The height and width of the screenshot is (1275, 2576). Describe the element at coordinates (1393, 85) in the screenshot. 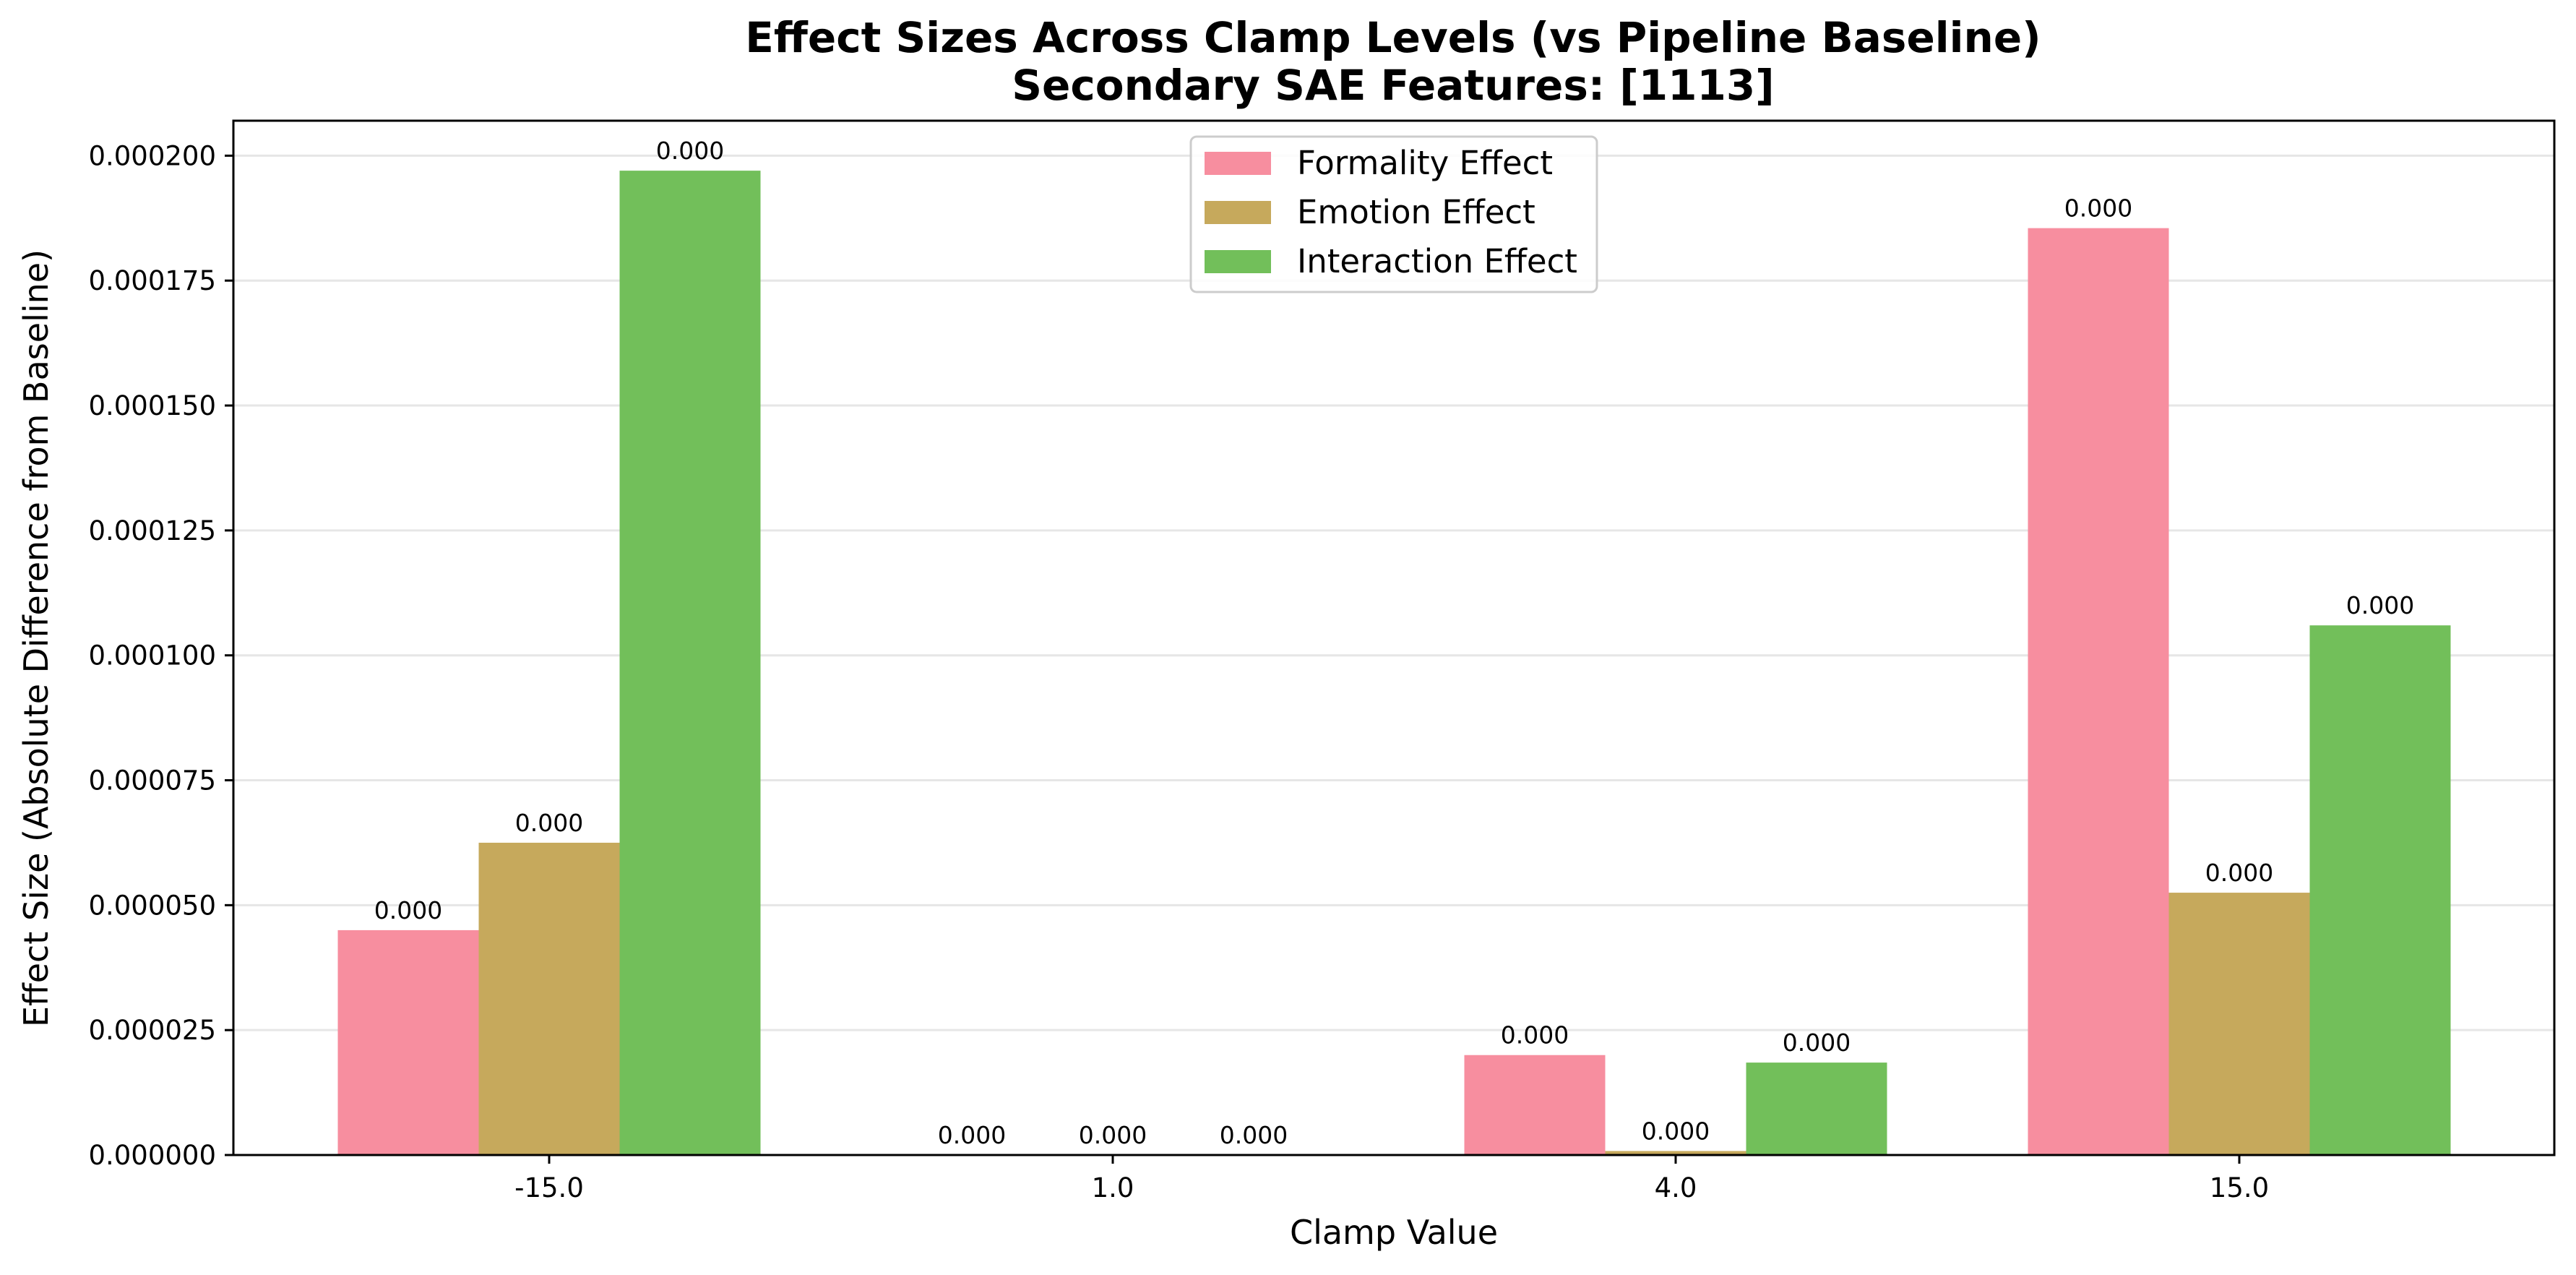

I see `chart-subtitle: Secondary SAE Features: [1113]` at that location.